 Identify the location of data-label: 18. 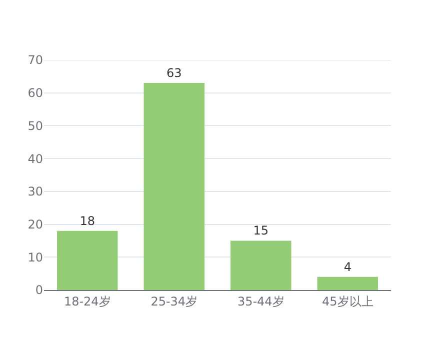
(88, 221).